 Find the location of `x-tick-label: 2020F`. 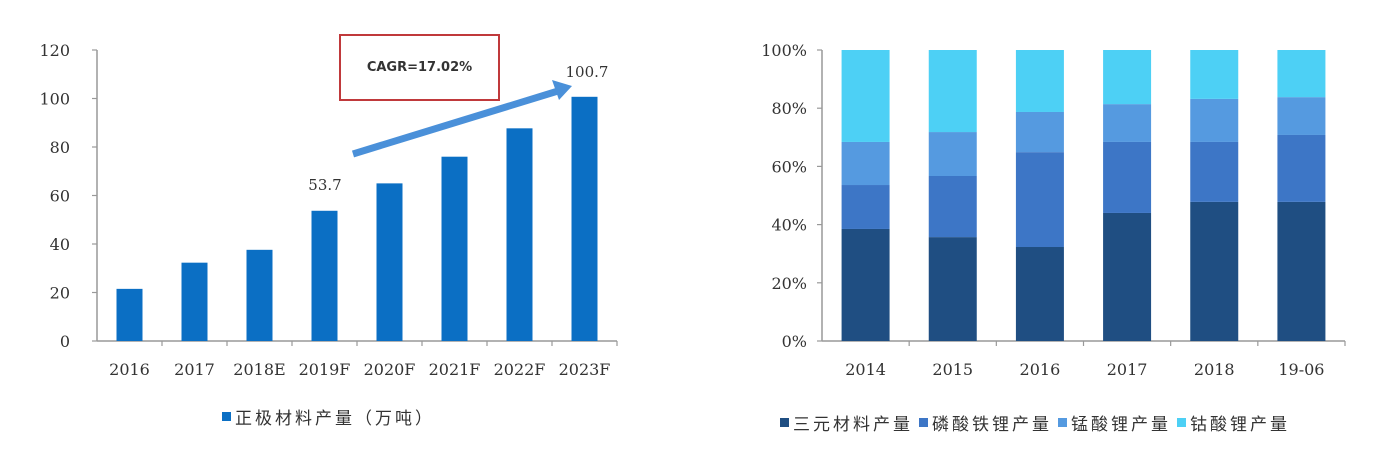

x-tick-label: 2020F is located at coordinates (390, 369).